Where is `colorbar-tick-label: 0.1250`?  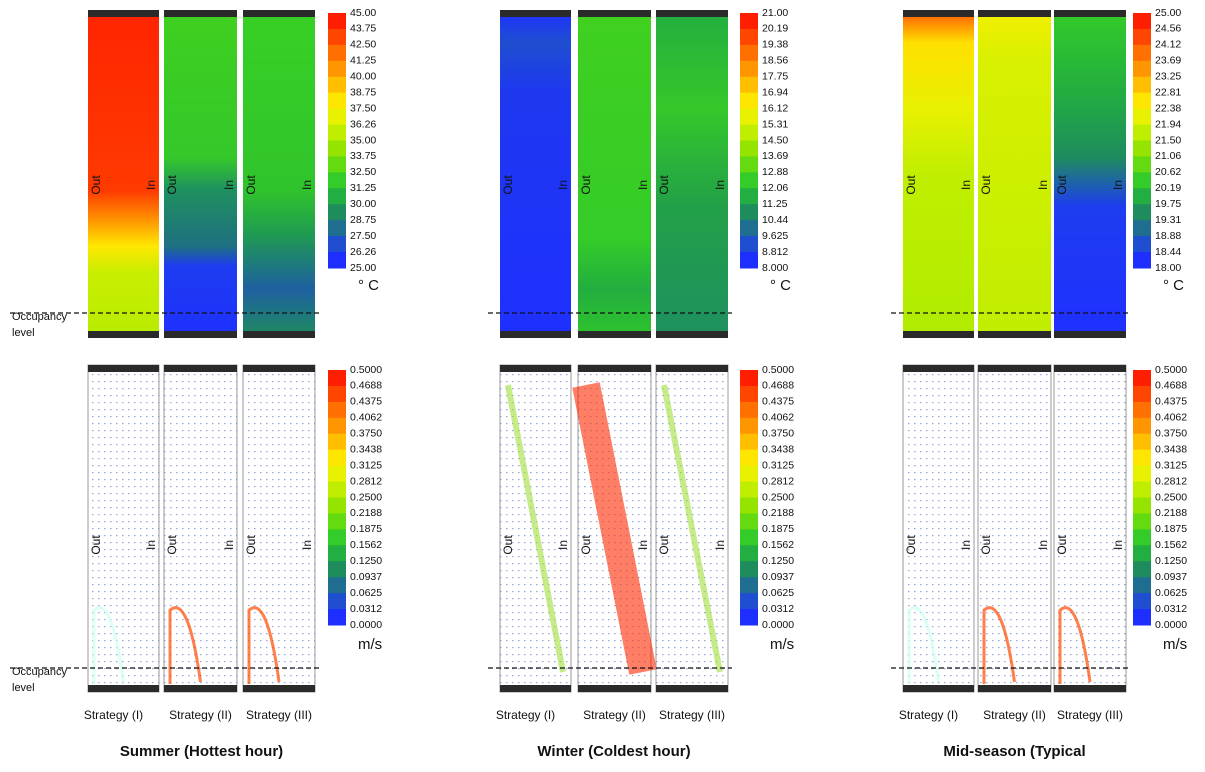
colorbar-tick-label: 0.1250 is located at coordinates (1171, 561).